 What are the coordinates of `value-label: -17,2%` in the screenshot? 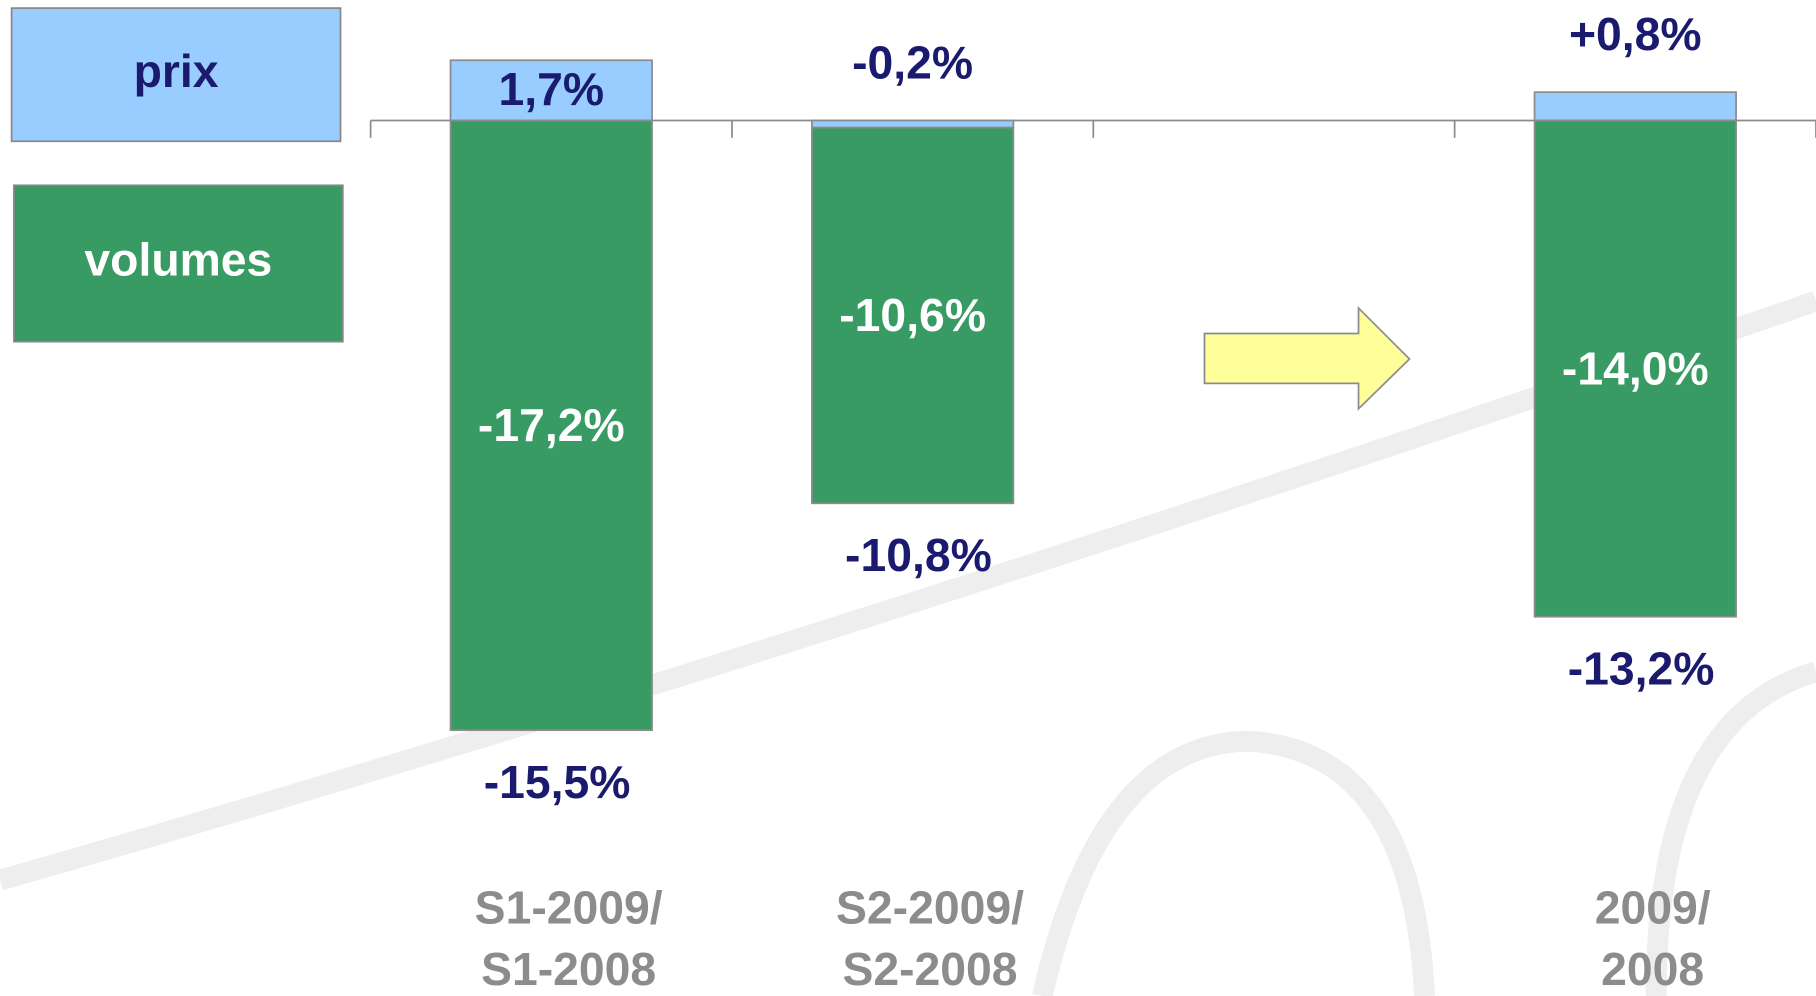 It's located at (551, 425).